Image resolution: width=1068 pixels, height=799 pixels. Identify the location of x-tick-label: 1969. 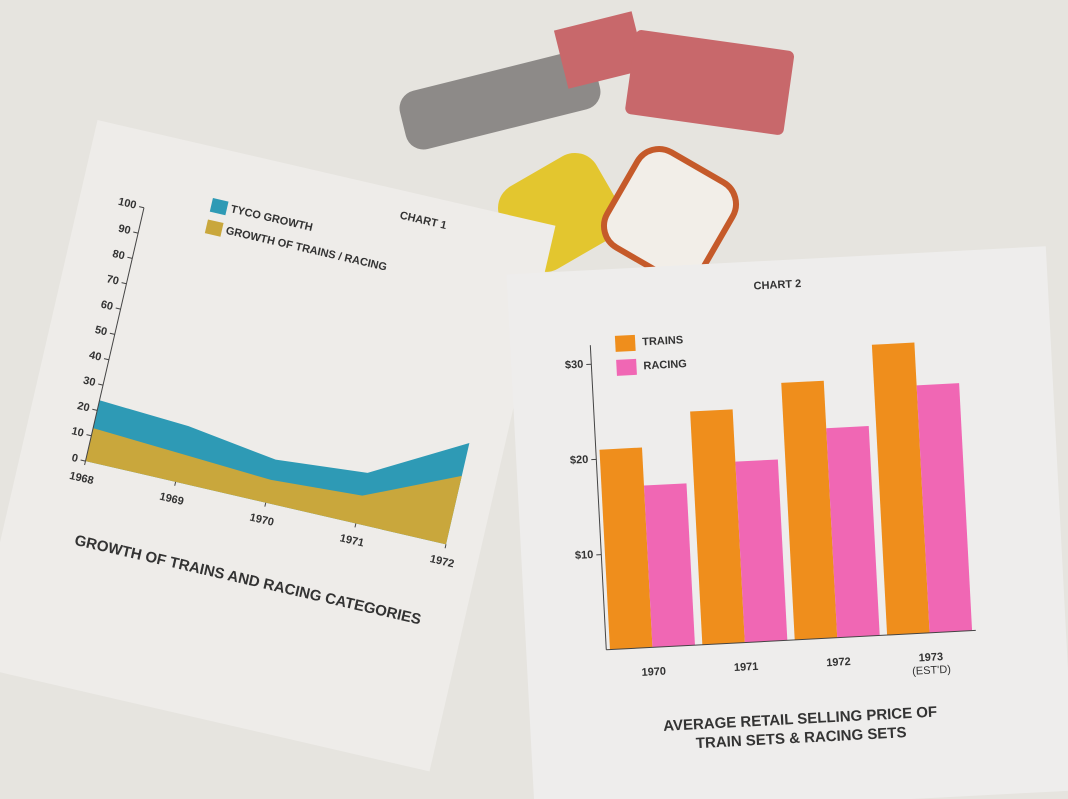
(171, 499).